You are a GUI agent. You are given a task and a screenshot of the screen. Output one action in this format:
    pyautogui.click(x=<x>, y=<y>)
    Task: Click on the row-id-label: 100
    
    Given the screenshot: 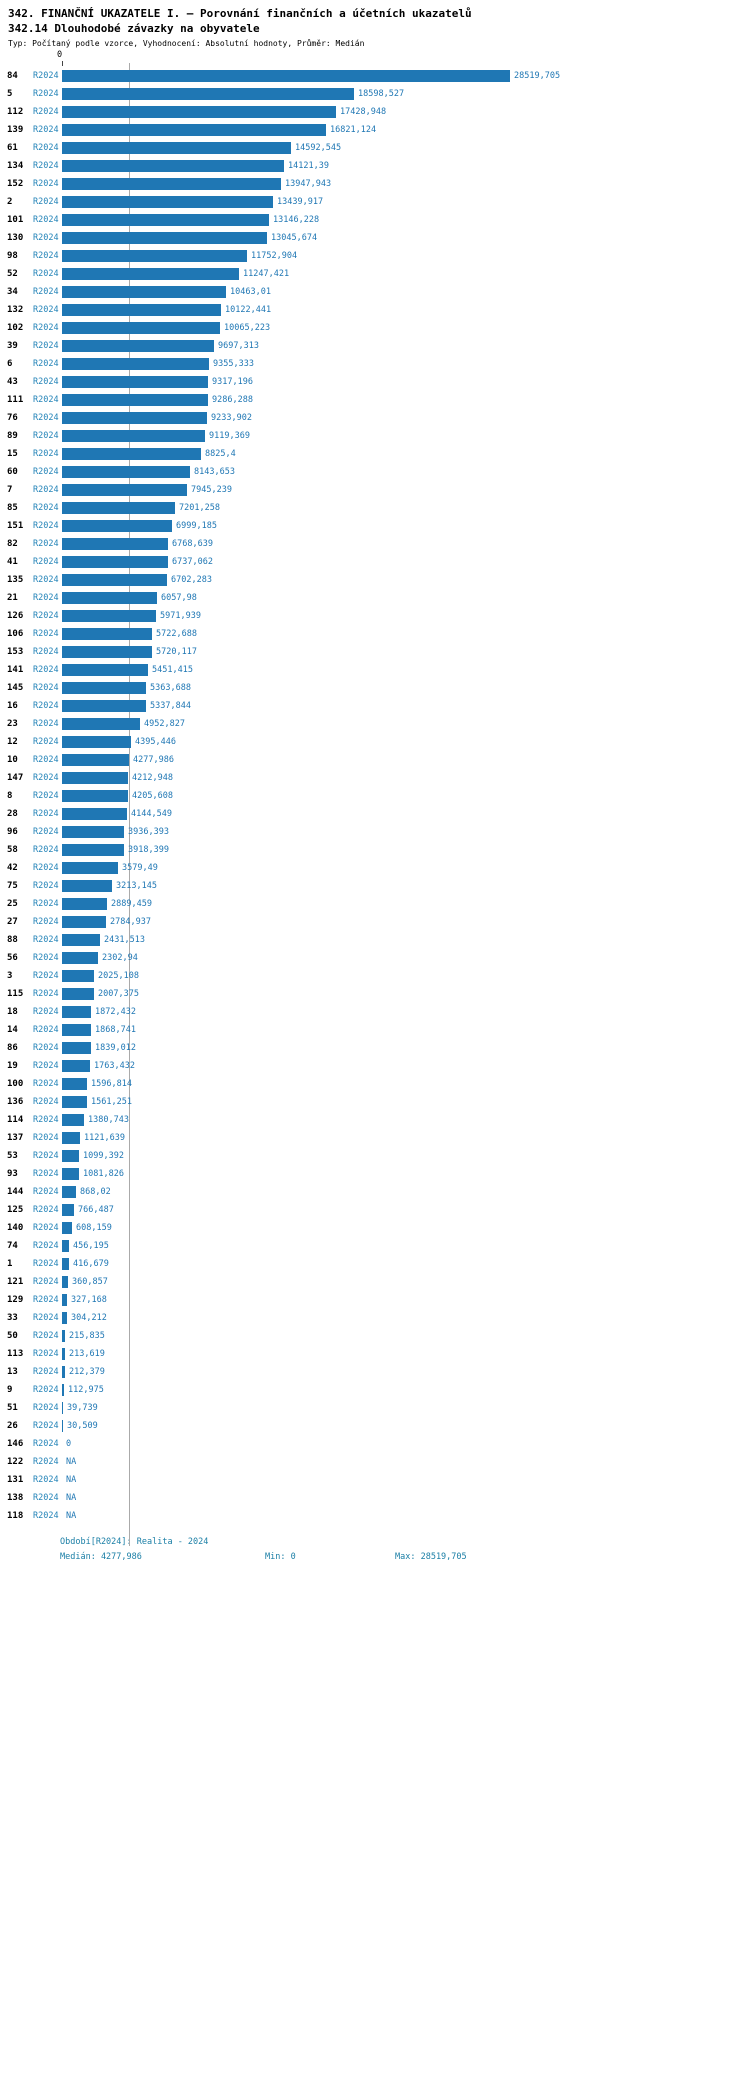 What is the action you would take?
    pyautogui.click(x=15, y=1084)
    